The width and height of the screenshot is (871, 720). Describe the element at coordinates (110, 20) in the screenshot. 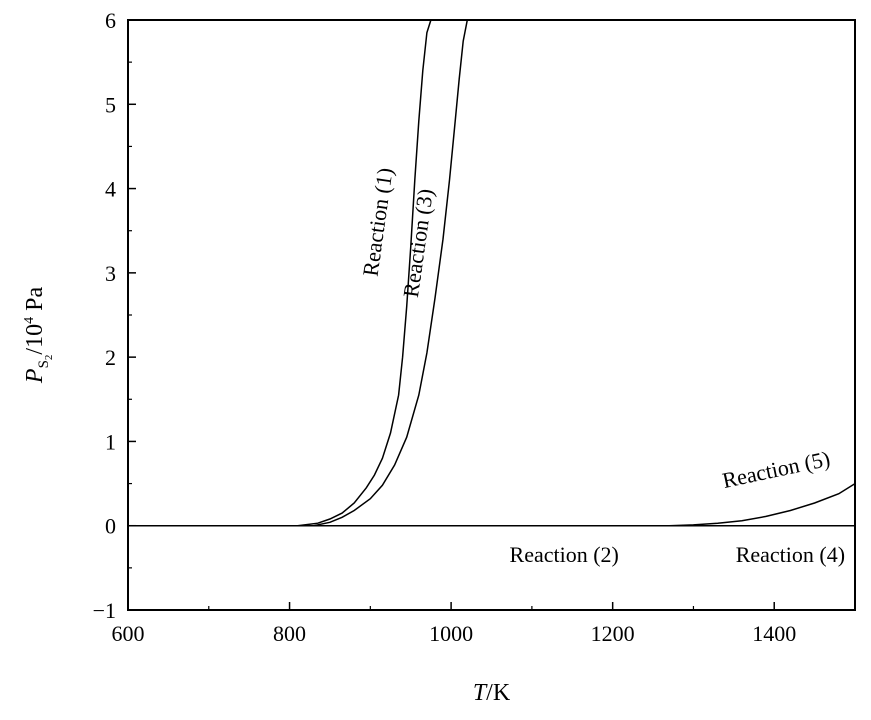

I see `y-tick-label: 6` at that location.